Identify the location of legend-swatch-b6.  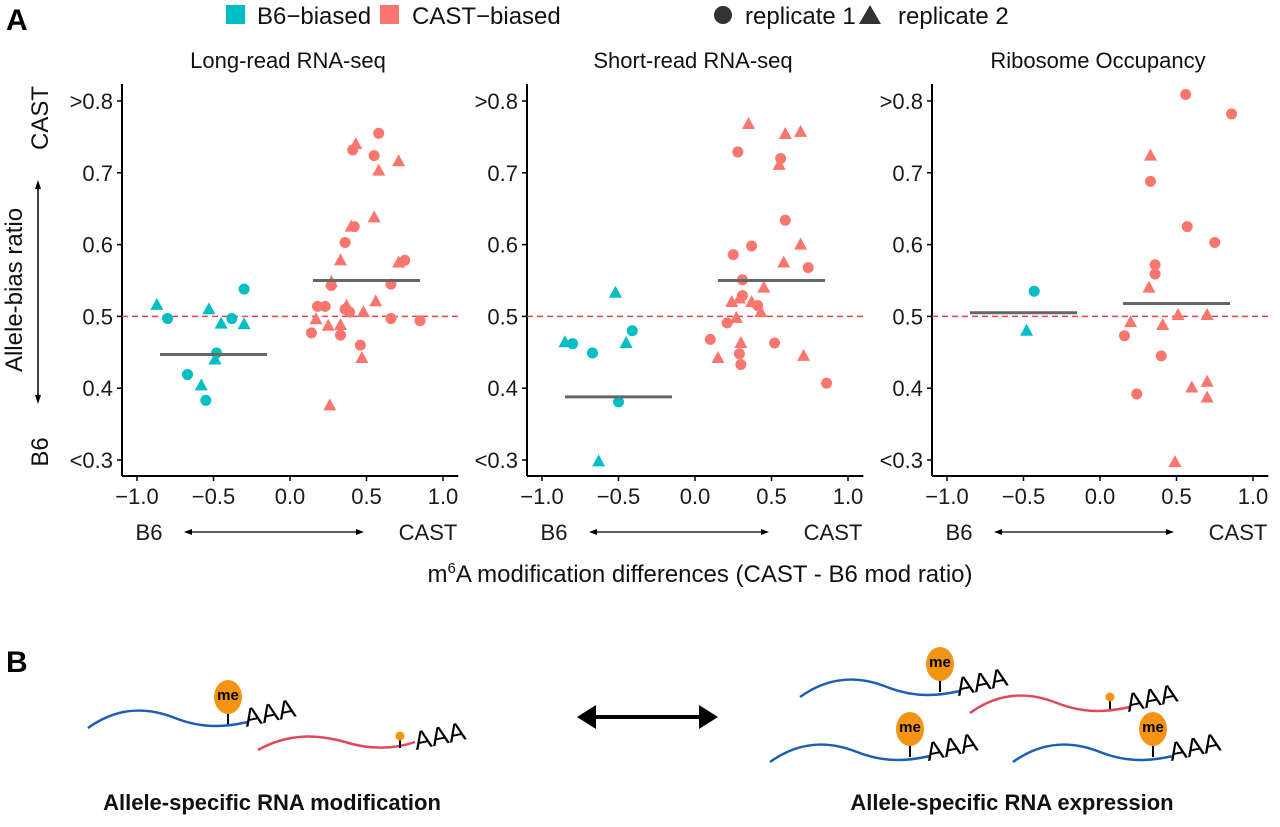
(235, 14).